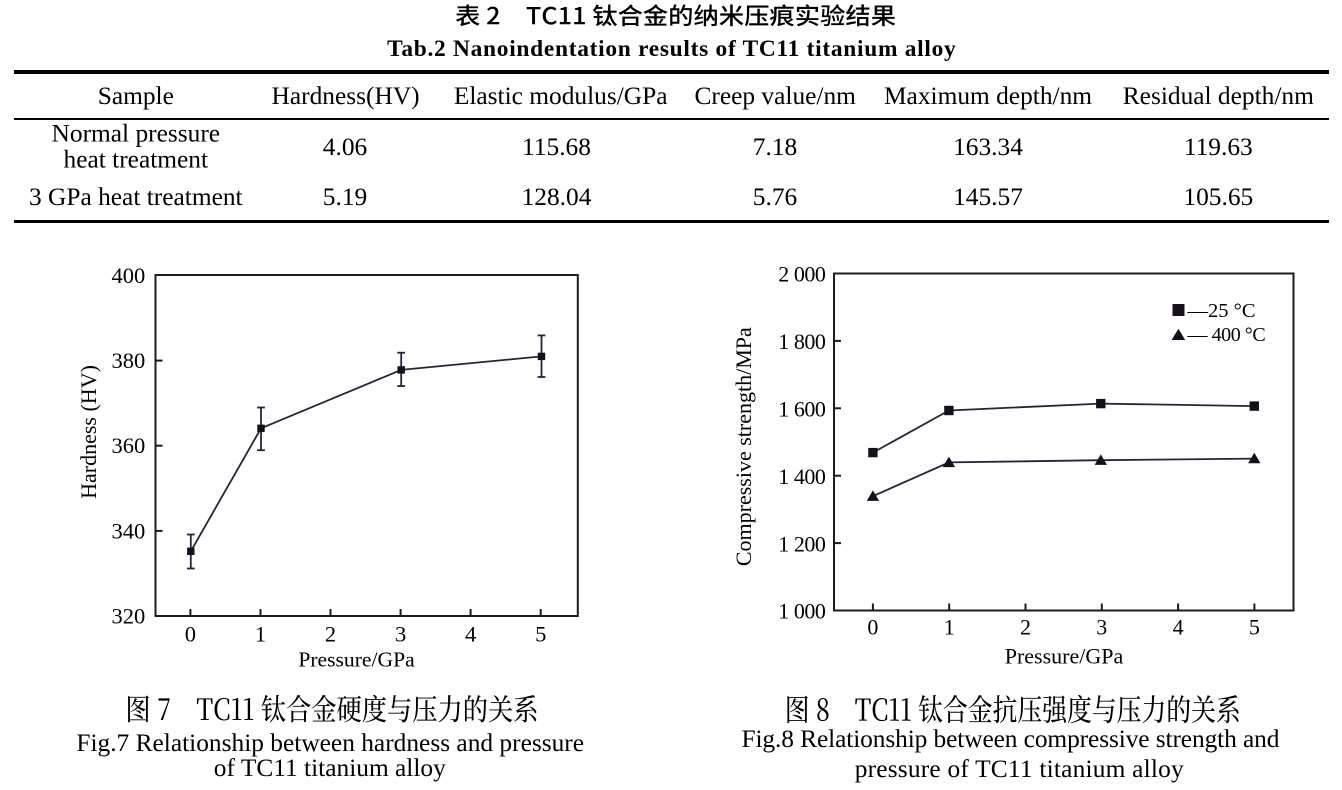  Describe the element at coordinates (88, 432) in the screenshot. I see `svg-text: Hardness (HV)` at that location.